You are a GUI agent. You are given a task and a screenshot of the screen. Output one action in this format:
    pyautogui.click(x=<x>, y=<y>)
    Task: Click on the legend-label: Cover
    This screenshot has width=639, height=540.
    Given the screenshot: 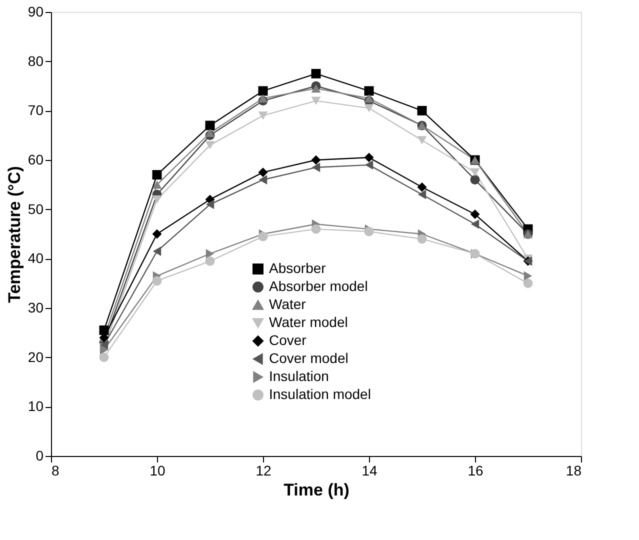 What is the action you would take?
    pyautogui.click(x=288, y=340)
    